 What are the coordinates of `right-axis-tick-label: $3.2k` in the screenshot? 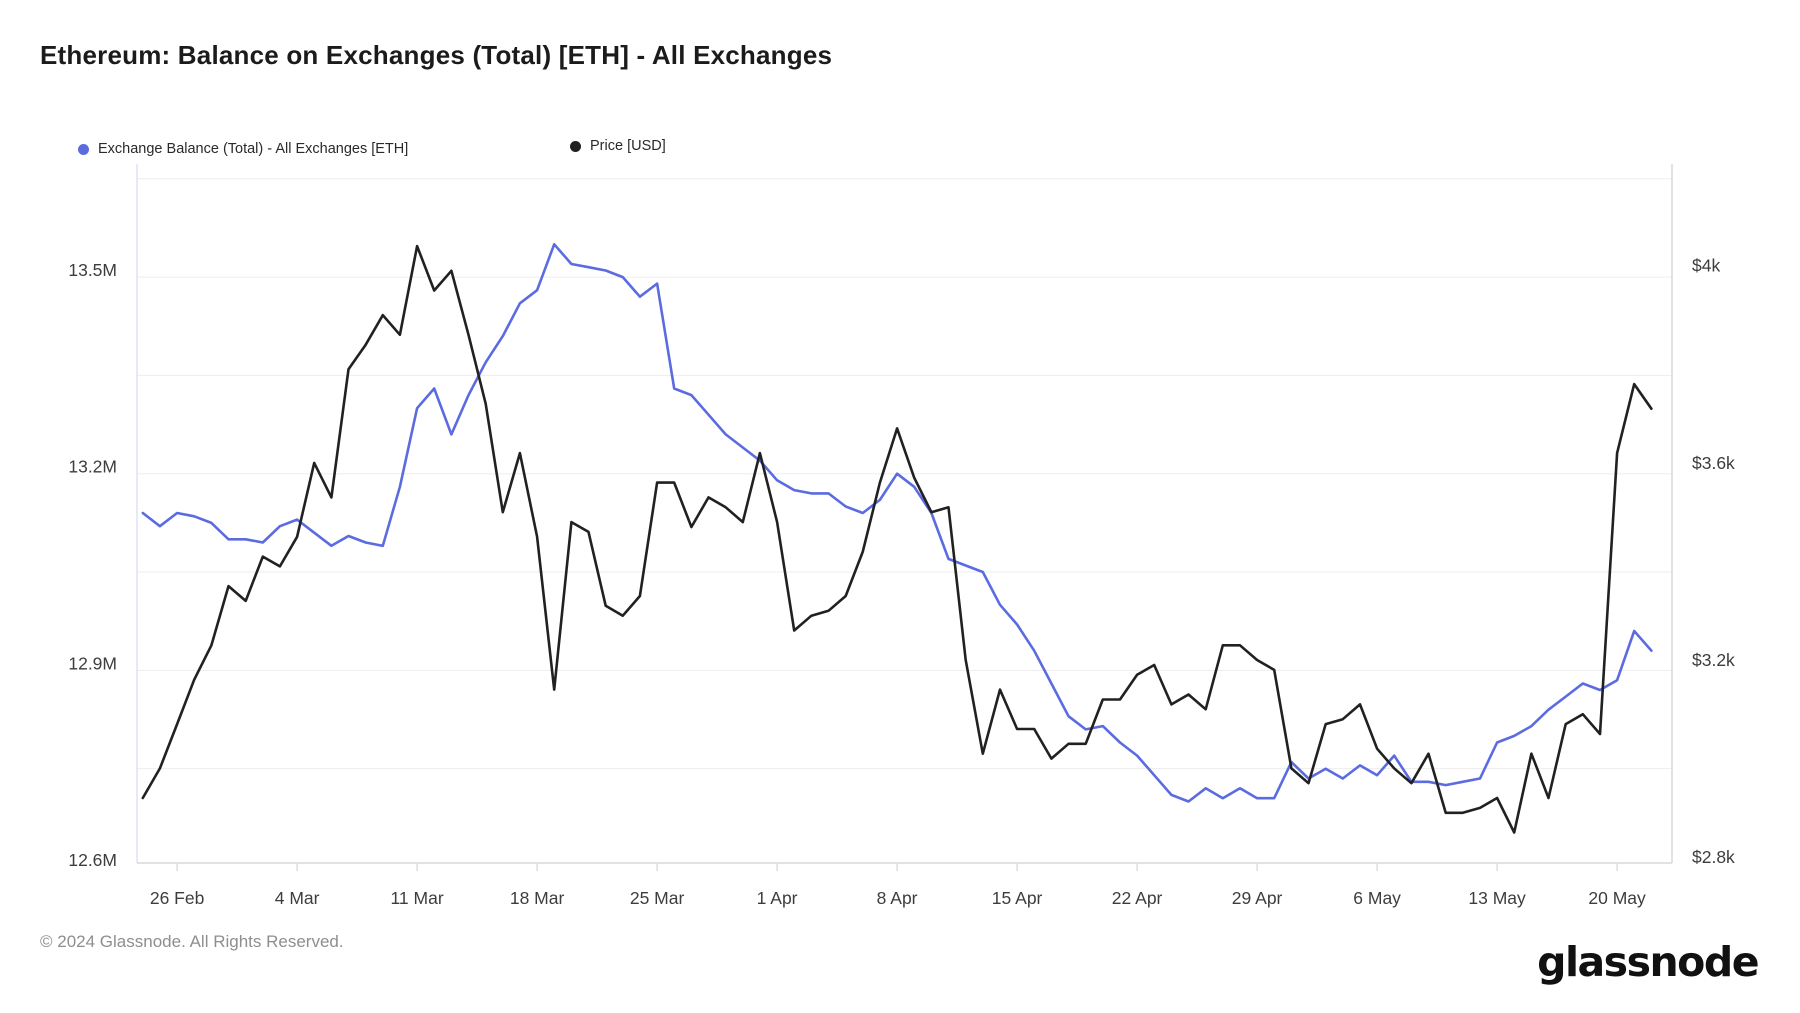 It's located at (1713, 660).